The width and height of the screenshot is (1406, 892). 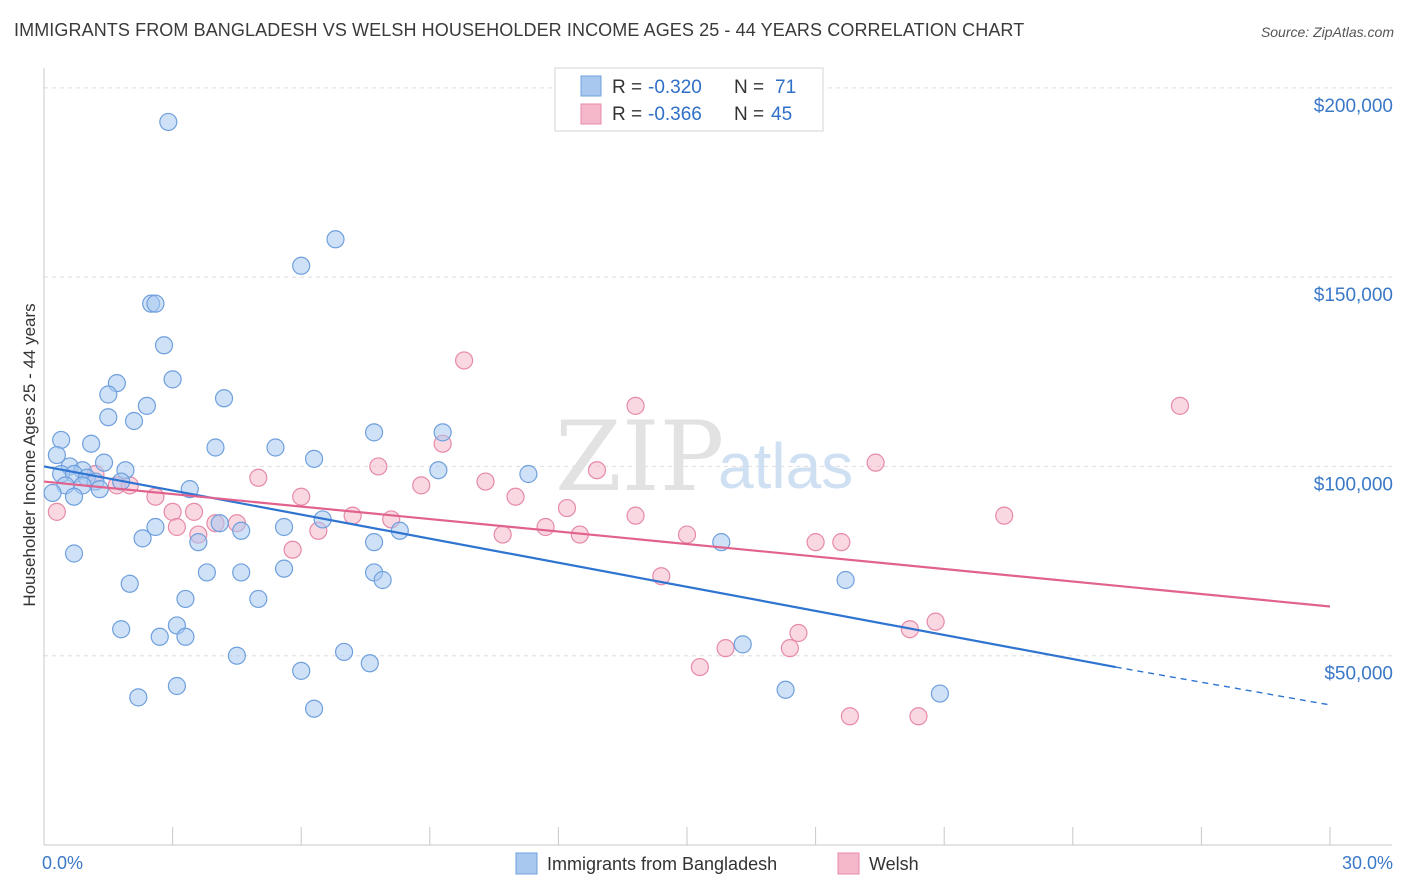 What do you see at coordinates (1327, 32) in the screenshot?
I see `source-label: Source: ZipAtlas.com` at bounding box center [1327, 32].